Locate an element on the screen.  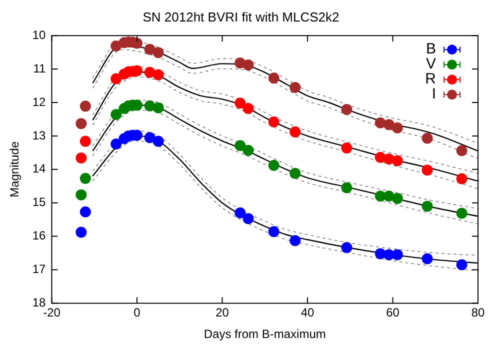
x-tick-label: 40 is located at coordinates (307, 313).